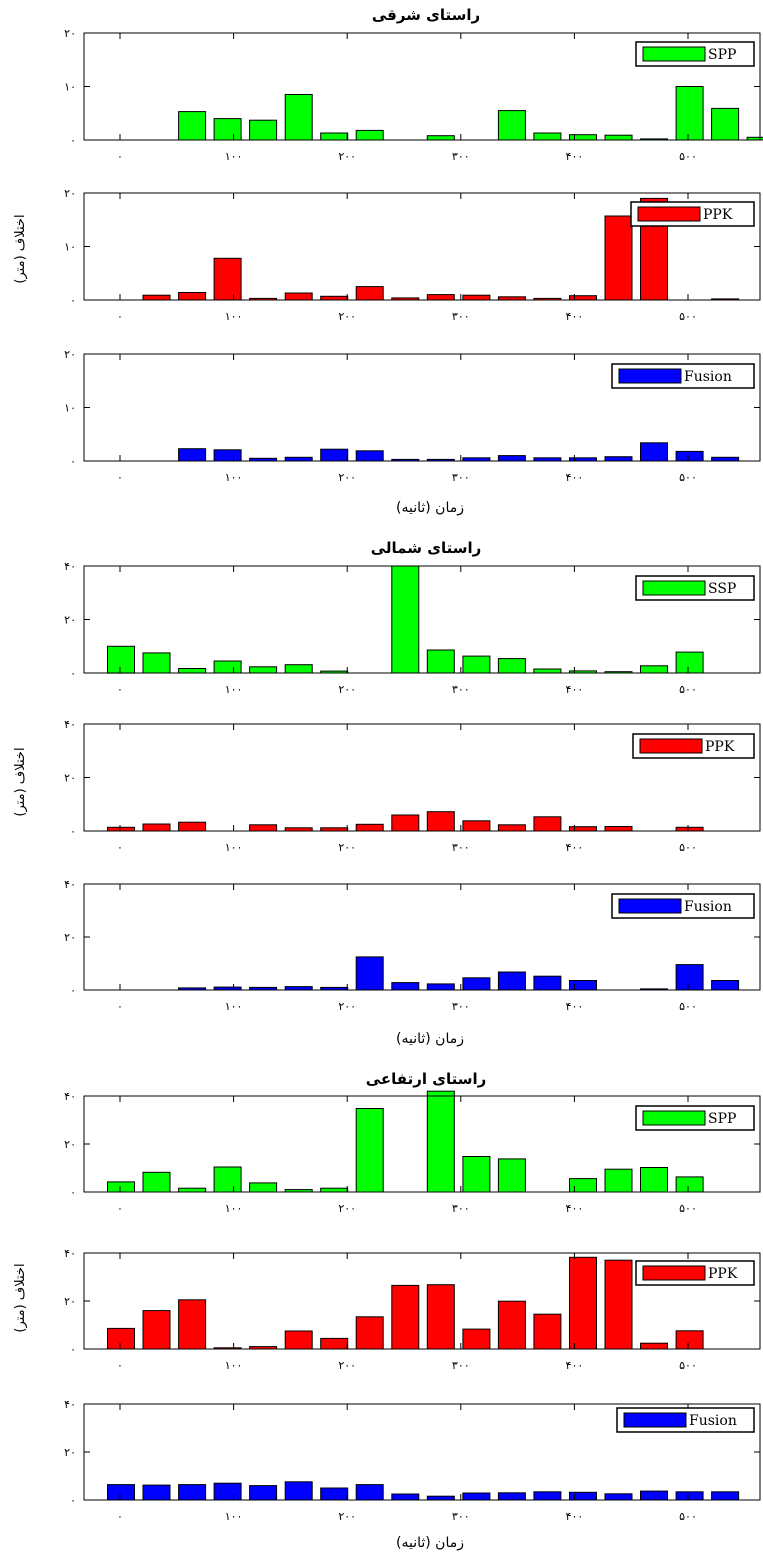 The height and width of the screenshot is (1559, 763). I want to click on legend: Fusion, so click(683, 376).